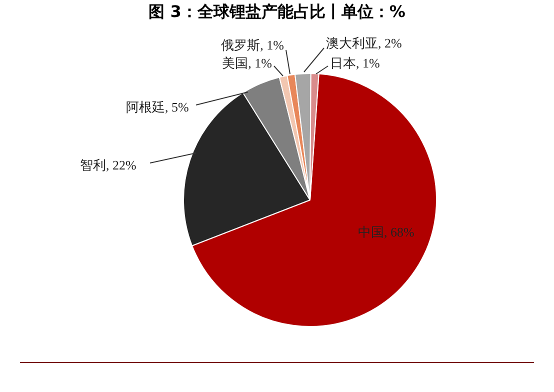 The image size is (554, 392). What do you see at coordinates (355, 62) in the screenshot?
I see `slice-label: 日本, 1%` at bounding box center [355, 62].